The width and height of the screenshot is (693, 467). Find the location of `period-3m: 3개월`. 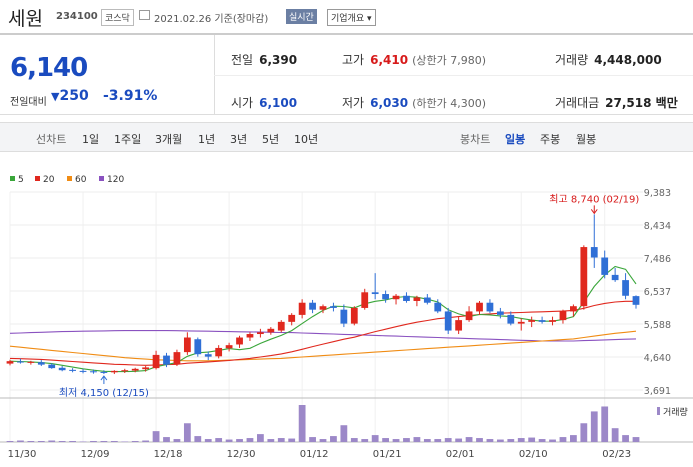

period-3m: 3개월 is located at coordinates (169, 139).